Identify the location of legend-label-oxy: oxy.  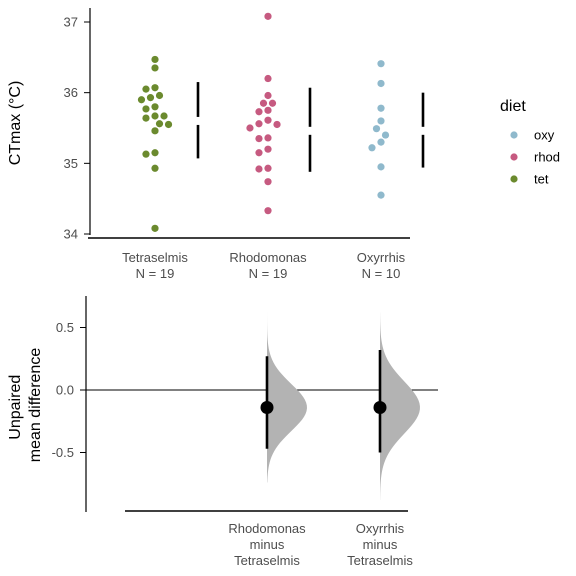
(544, 135).